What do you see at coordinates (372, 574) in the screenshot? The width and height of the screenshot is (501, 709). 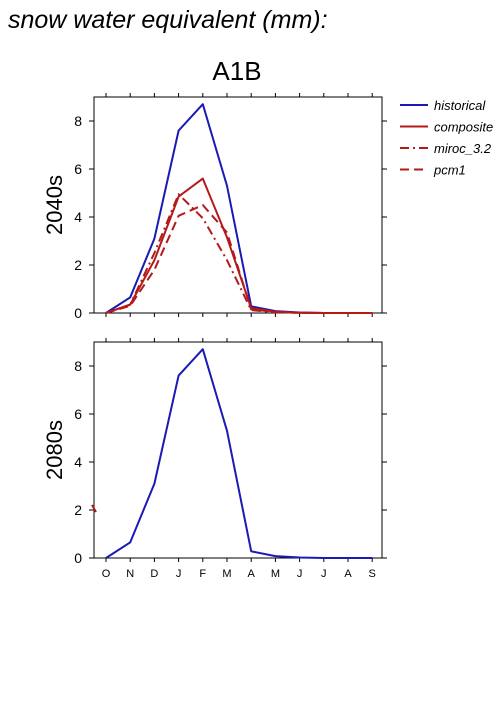 I see `x-tick-label: S` at bounding box center [372, 574].